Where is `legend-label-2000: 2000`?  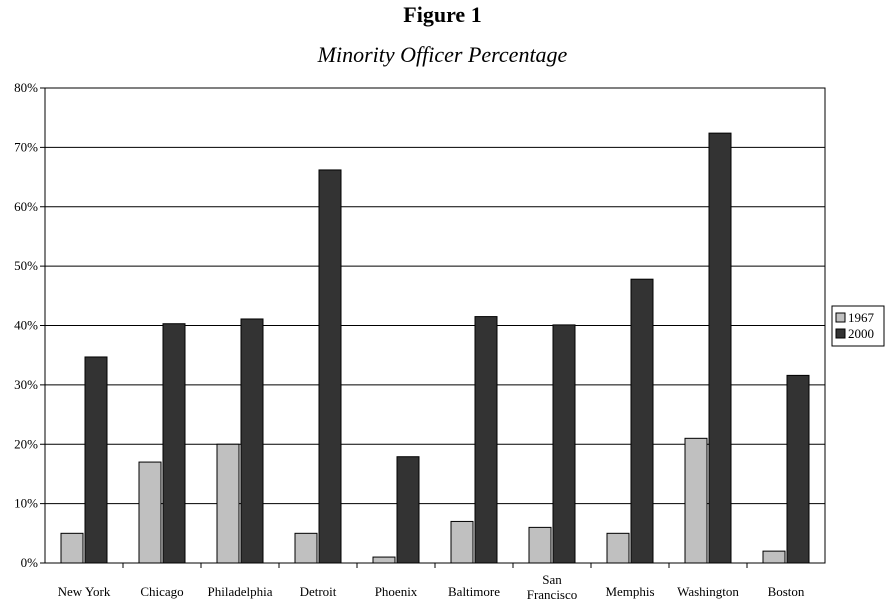
legend-label-2000: 2000 is located at coordinates (861, 333).